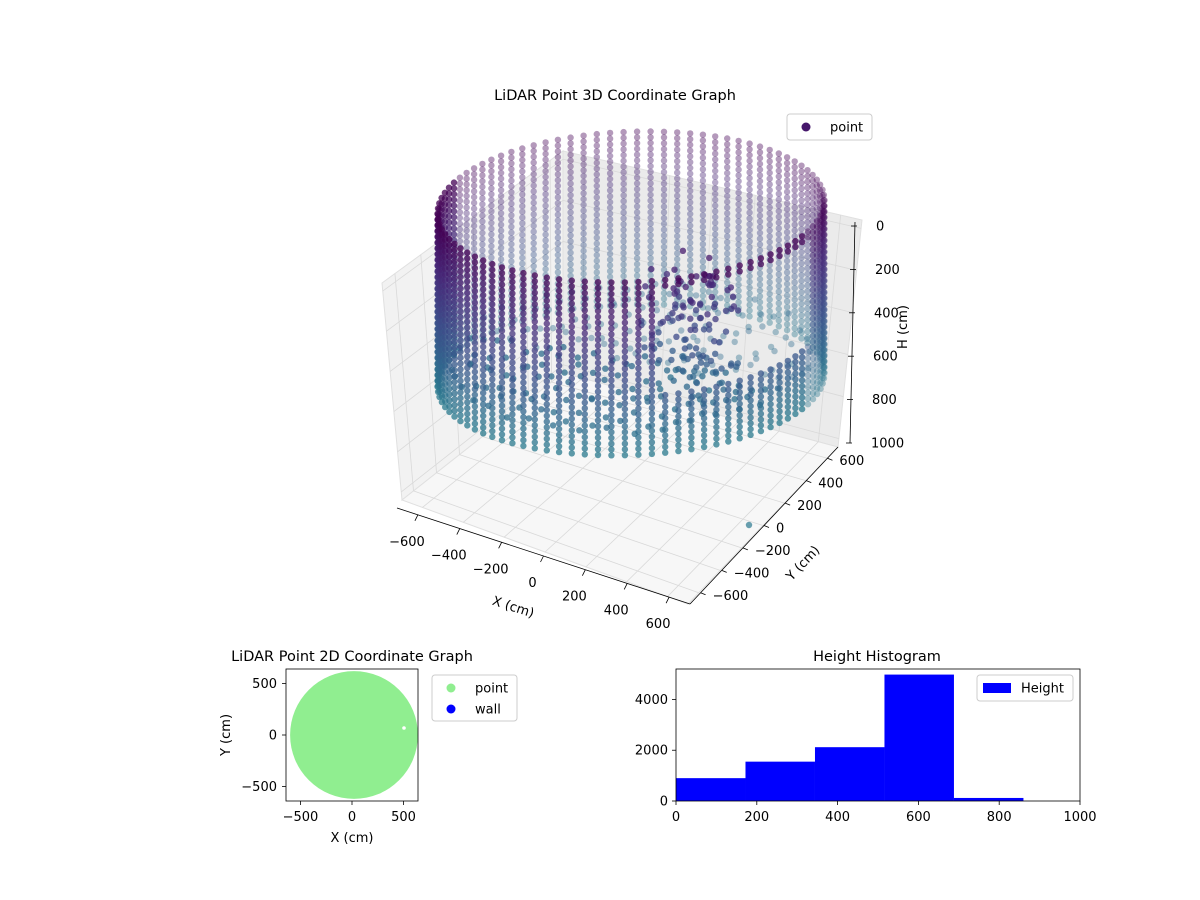 The height and width of the screenshot is (900, 1200). What do you see at coordinates (885, 357) in the screenshot?
I see `z-tick-label-3d: 600` at bounding box center [885, 357].